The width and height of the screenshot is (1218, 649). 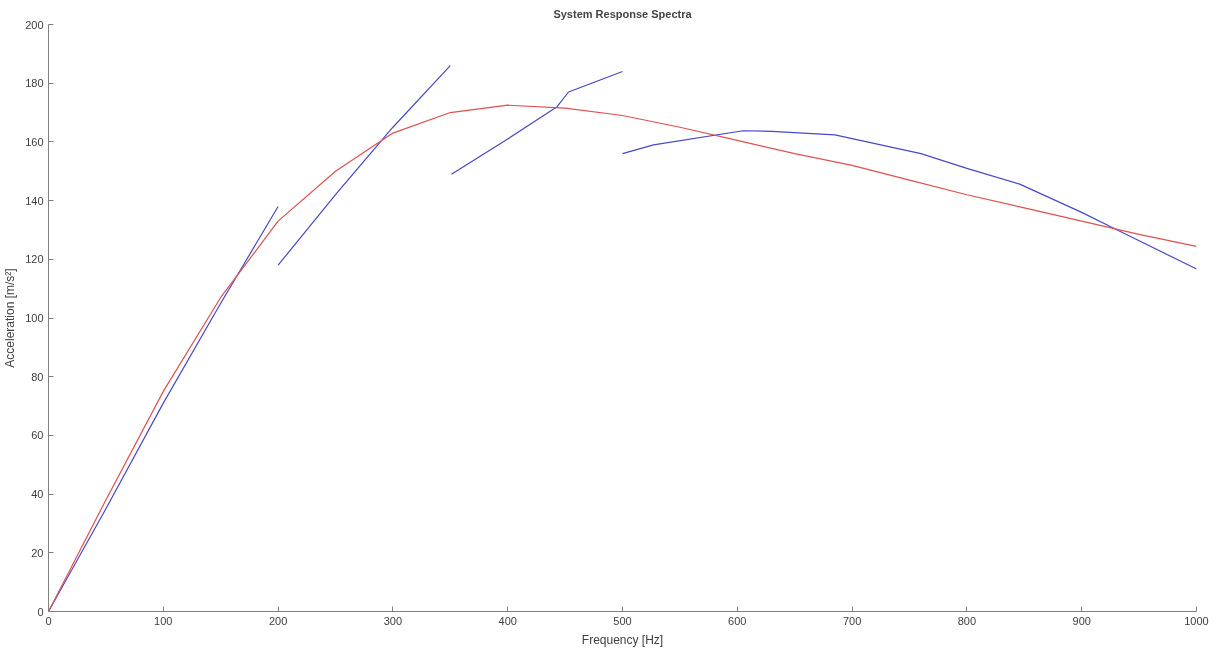 I want to click on y-tick-label: 40, so click(x=37, y=494).